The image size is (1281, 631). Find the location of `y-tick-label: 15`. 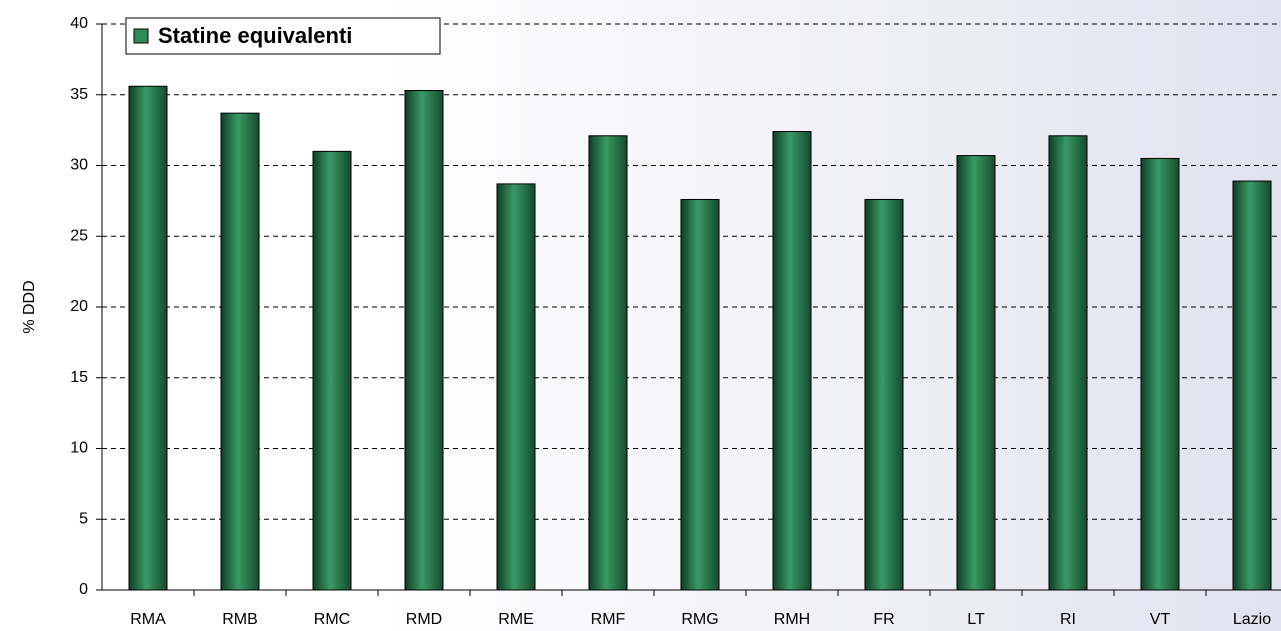

y-tick-label: 15 is located at coordinates (79, 377).